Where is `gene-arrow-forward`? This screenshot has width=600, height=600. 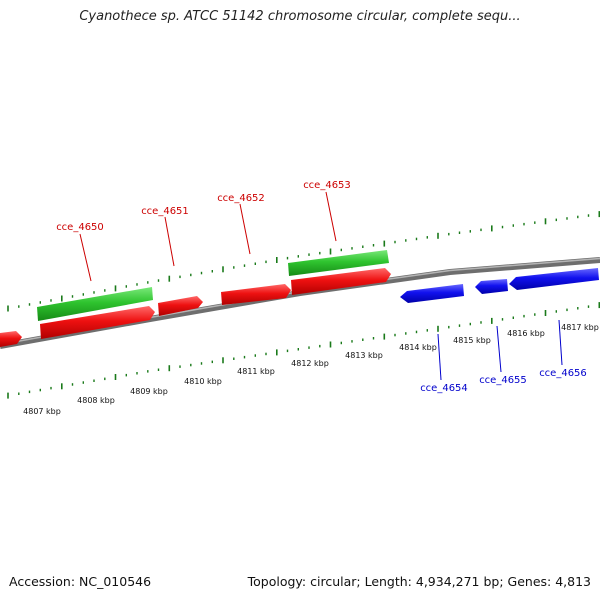
gene-arrow-forward is located at coordinates (11, 339).